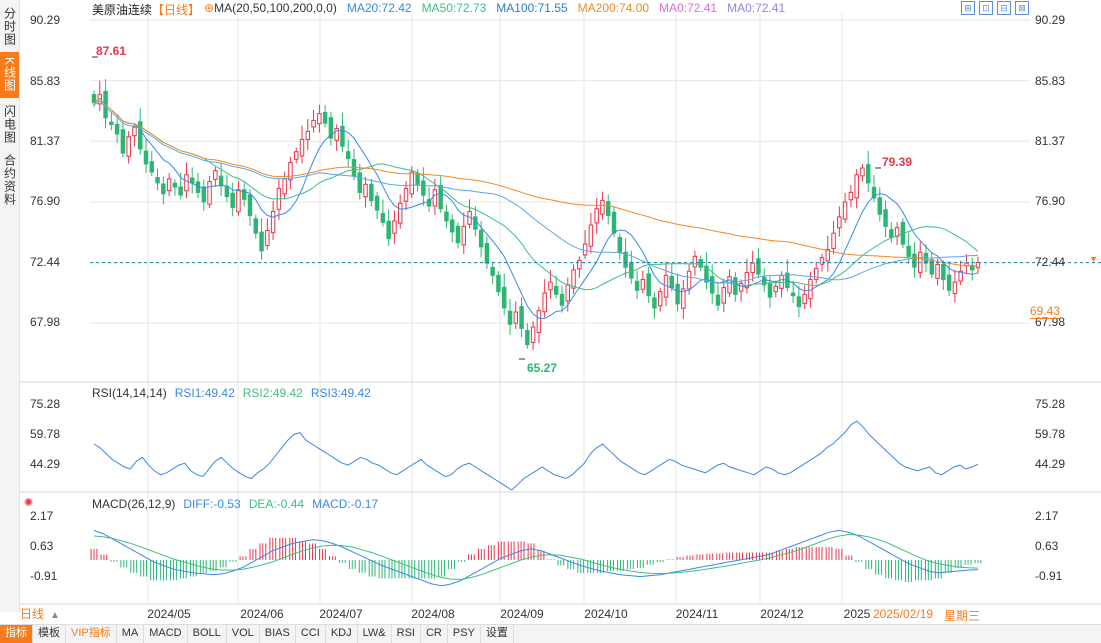  Describe the element at coordinates (532, 8) in the screenshot. I see `ma100-value: MA100:71.55` at that location.